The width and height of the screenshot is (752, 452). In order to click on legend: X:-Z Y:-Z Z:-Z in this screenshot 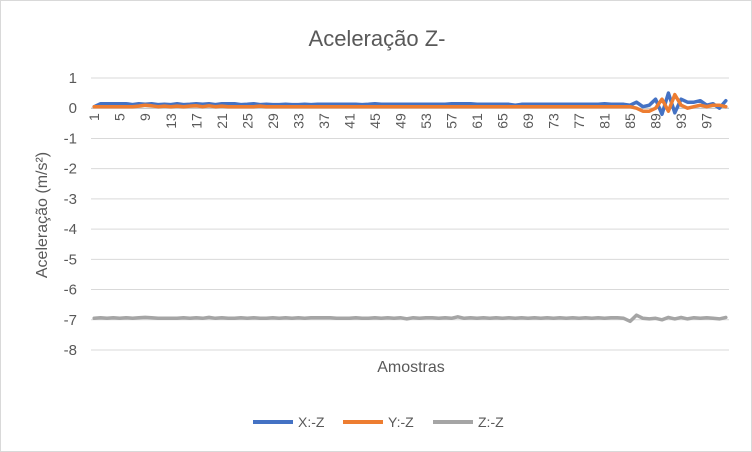, I will do `click(378, 422)`.